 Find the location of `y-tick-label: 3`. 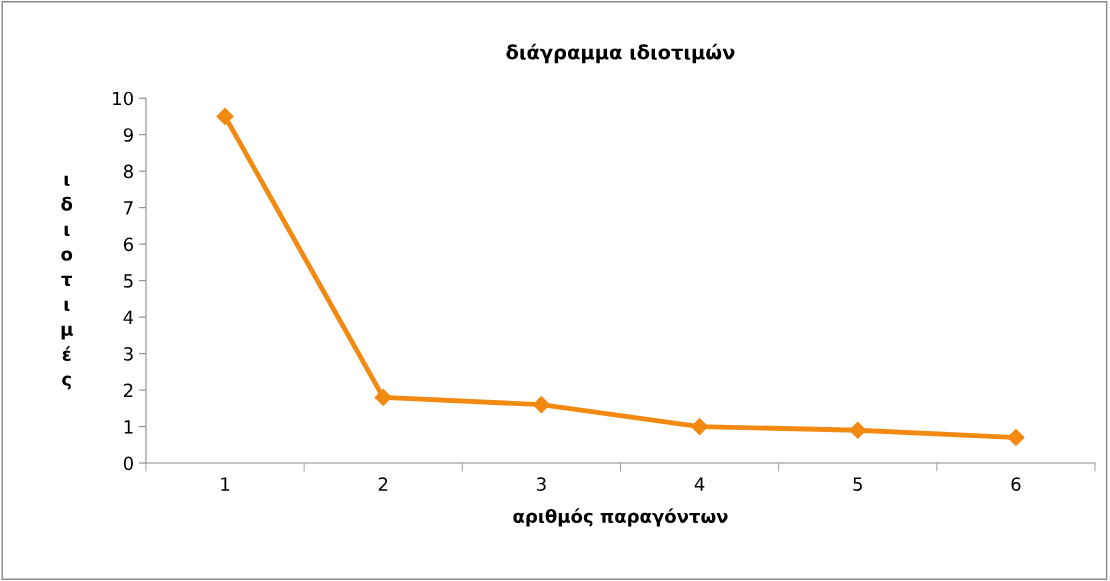

y-tick-label: 3 is located at coordinates (128, 354).